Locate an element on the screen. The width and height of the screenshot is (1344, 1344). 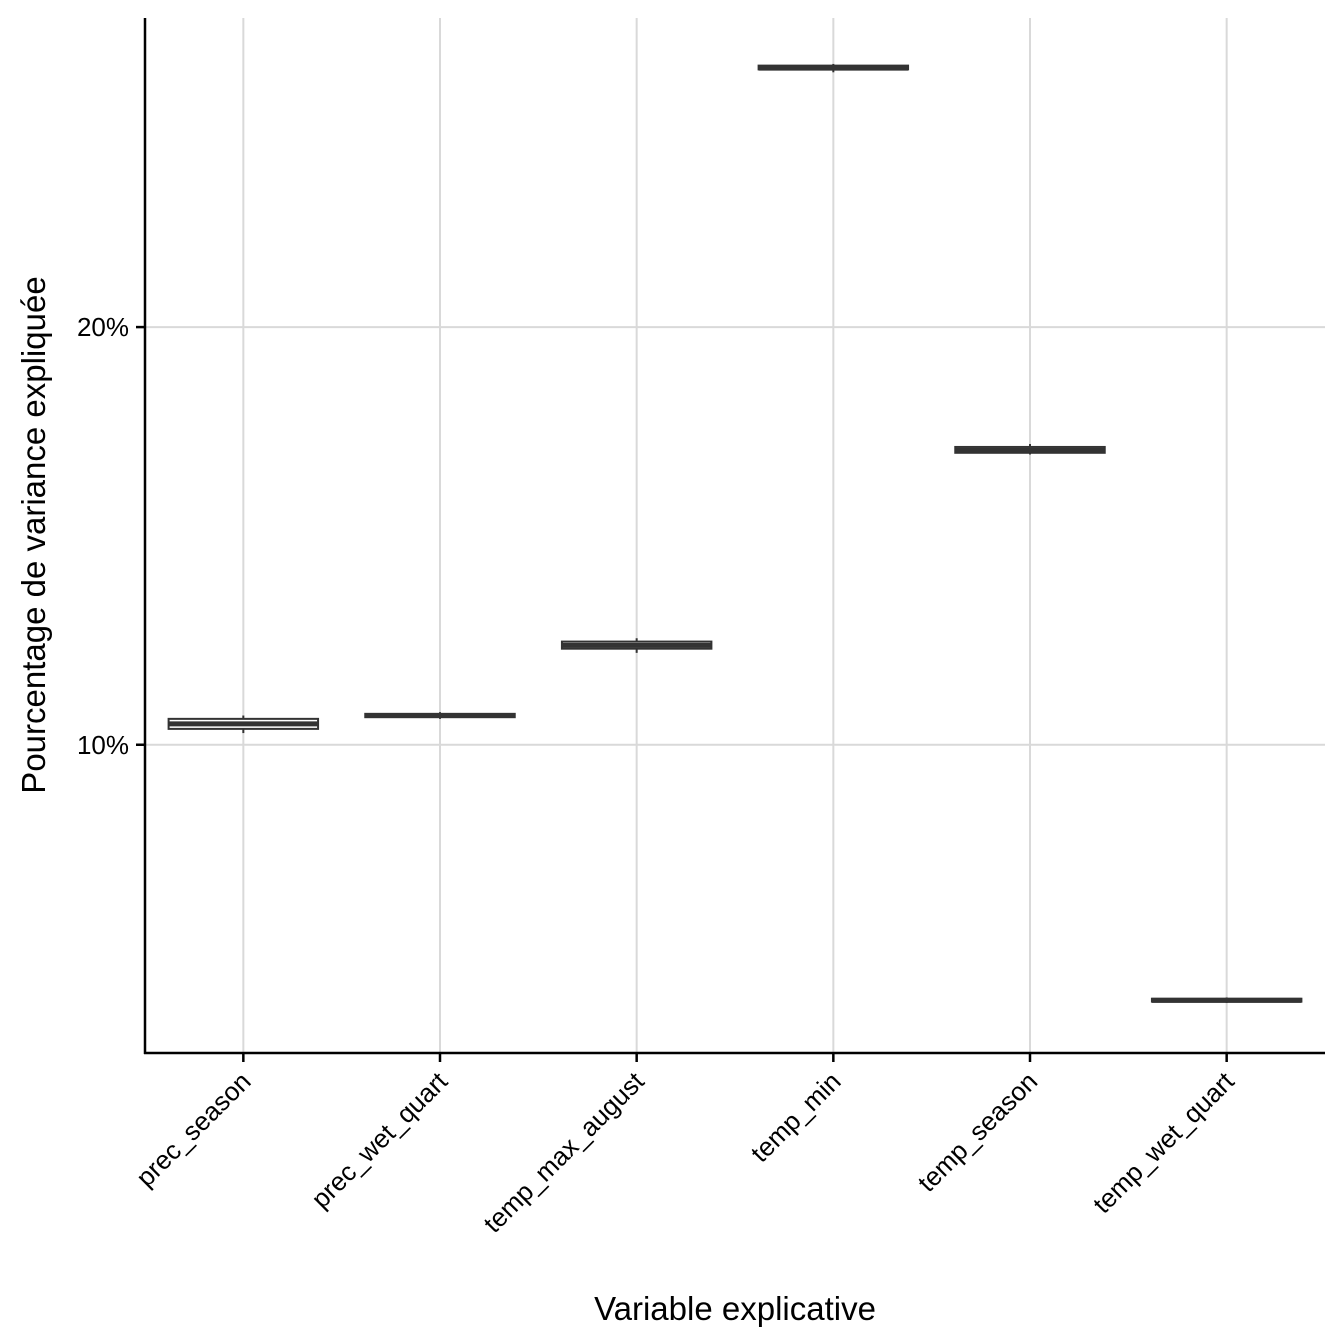
x-tick-label: prec_season is located at coordinates (193, 1129).